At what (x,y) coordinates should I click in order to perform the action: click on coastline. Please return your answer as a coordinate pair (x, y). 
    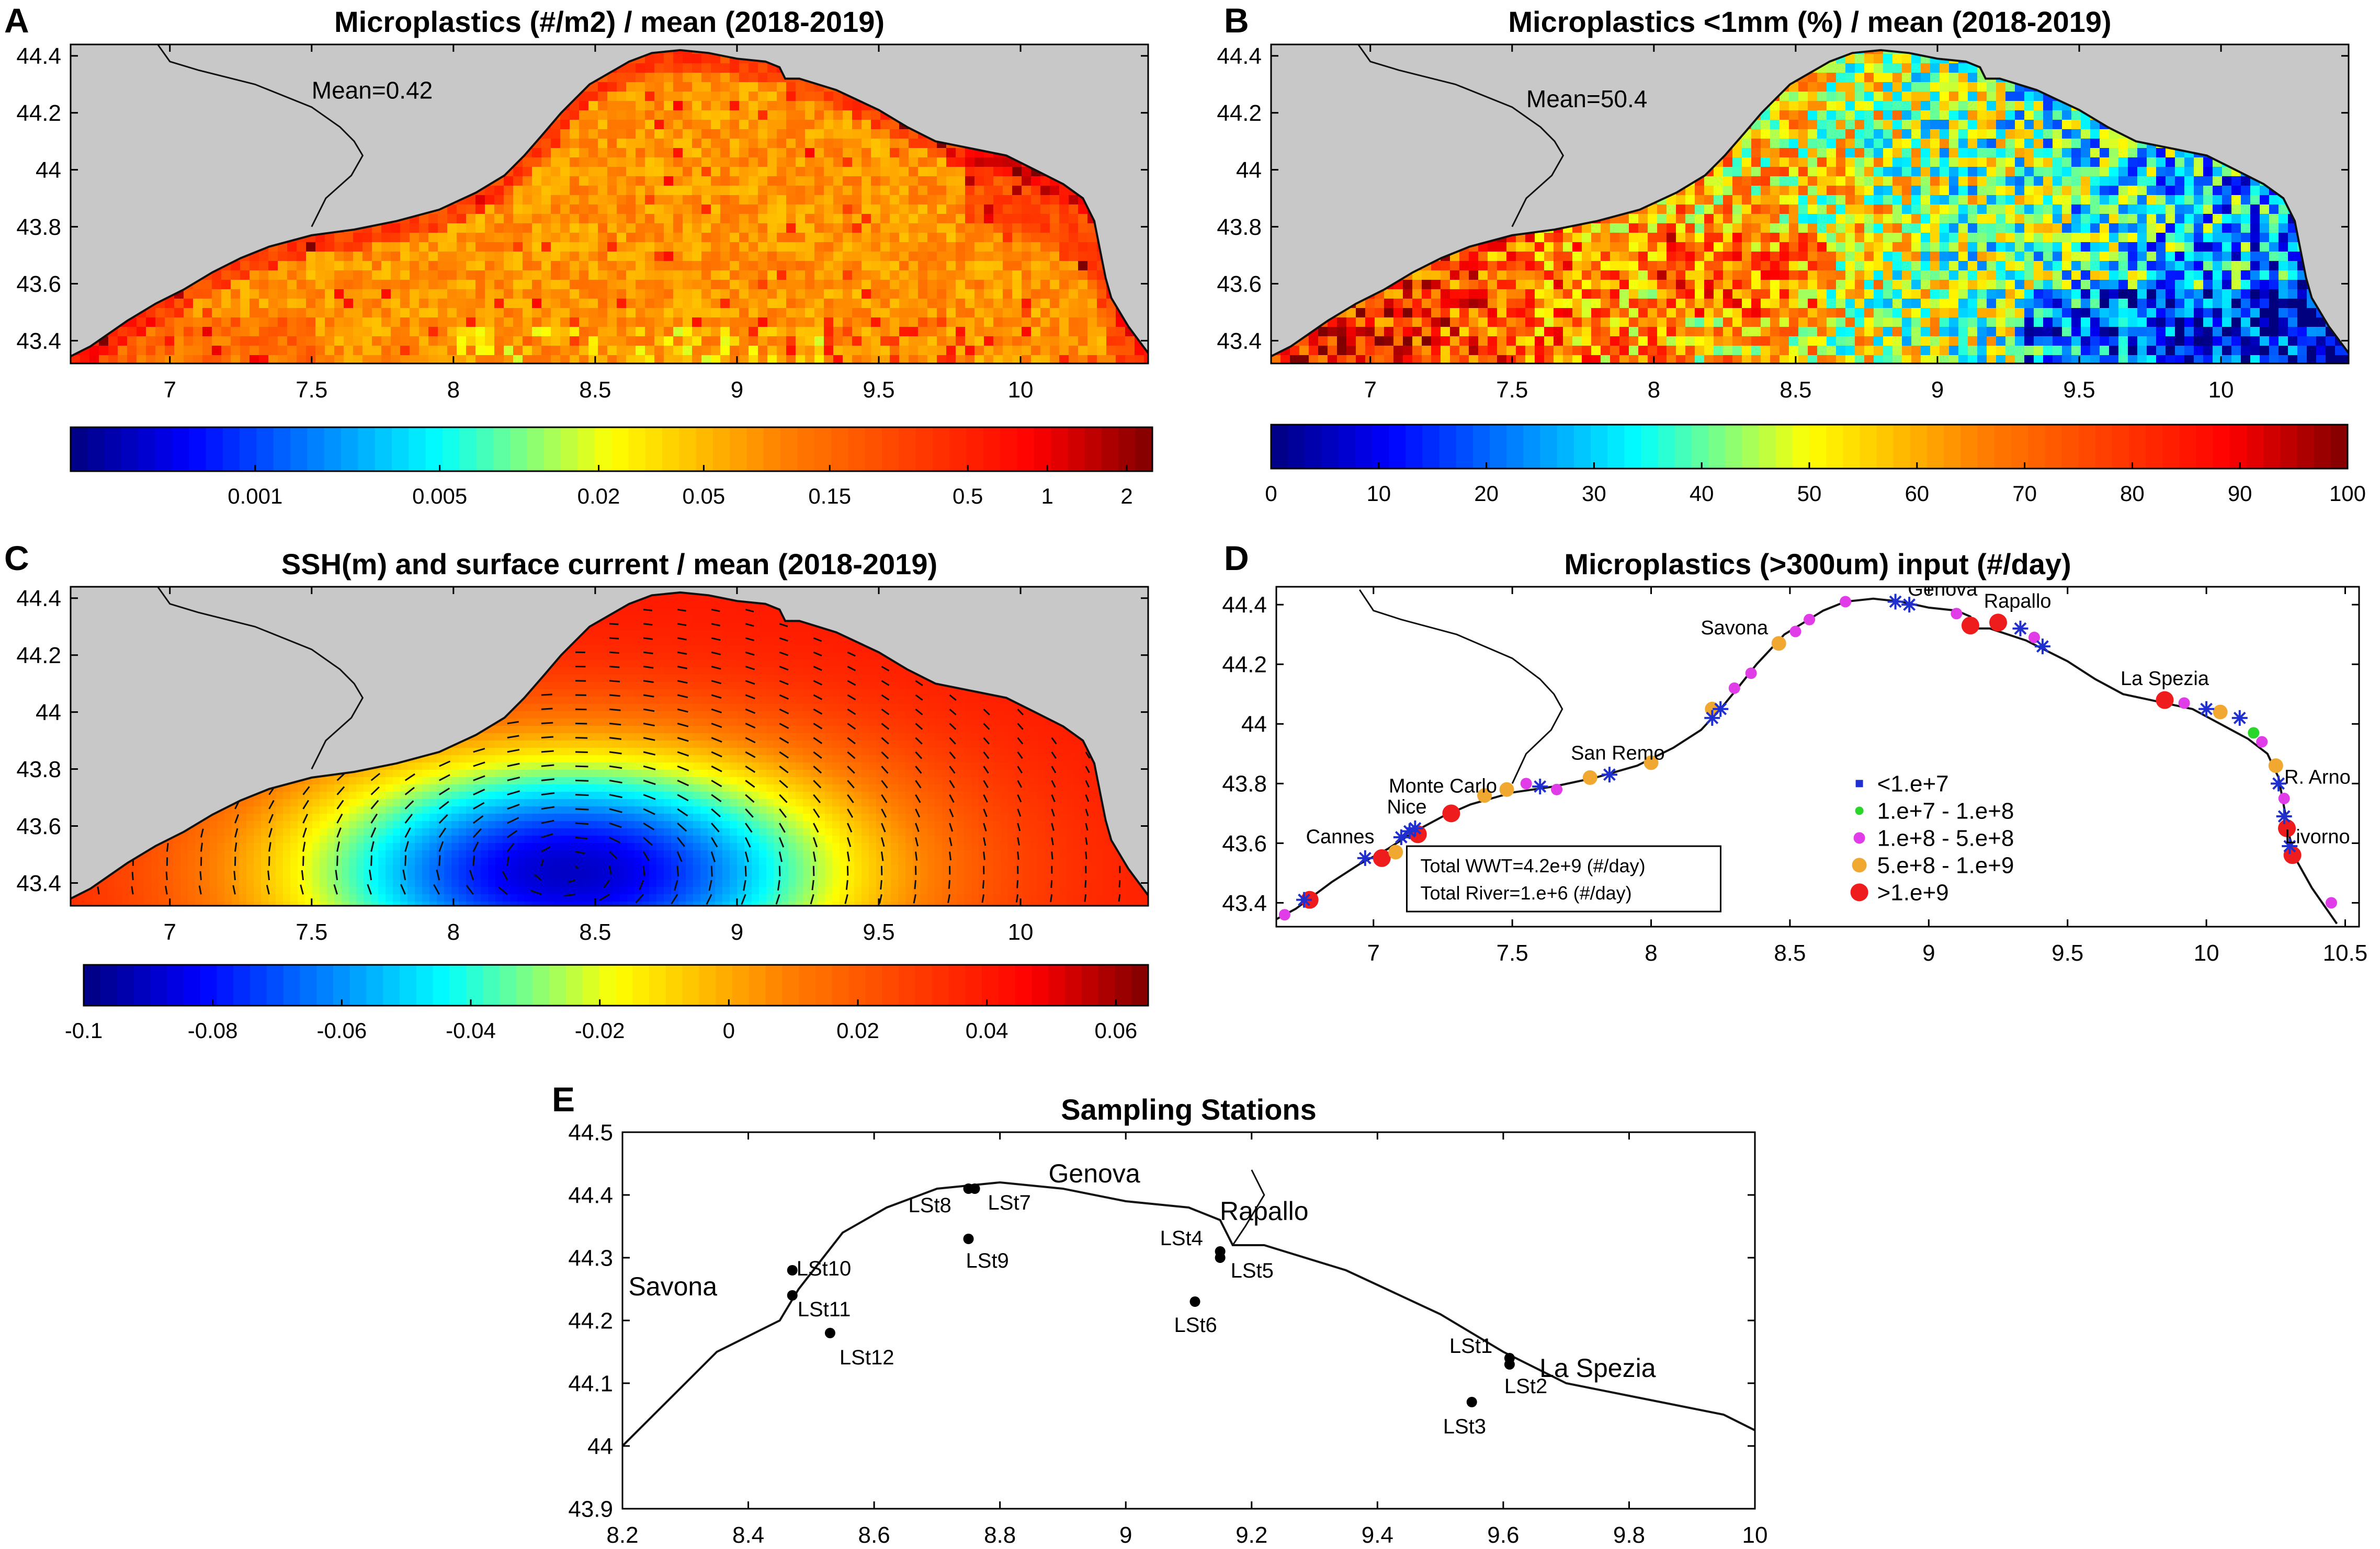
    Looking at the image, I should click on (609, 745).